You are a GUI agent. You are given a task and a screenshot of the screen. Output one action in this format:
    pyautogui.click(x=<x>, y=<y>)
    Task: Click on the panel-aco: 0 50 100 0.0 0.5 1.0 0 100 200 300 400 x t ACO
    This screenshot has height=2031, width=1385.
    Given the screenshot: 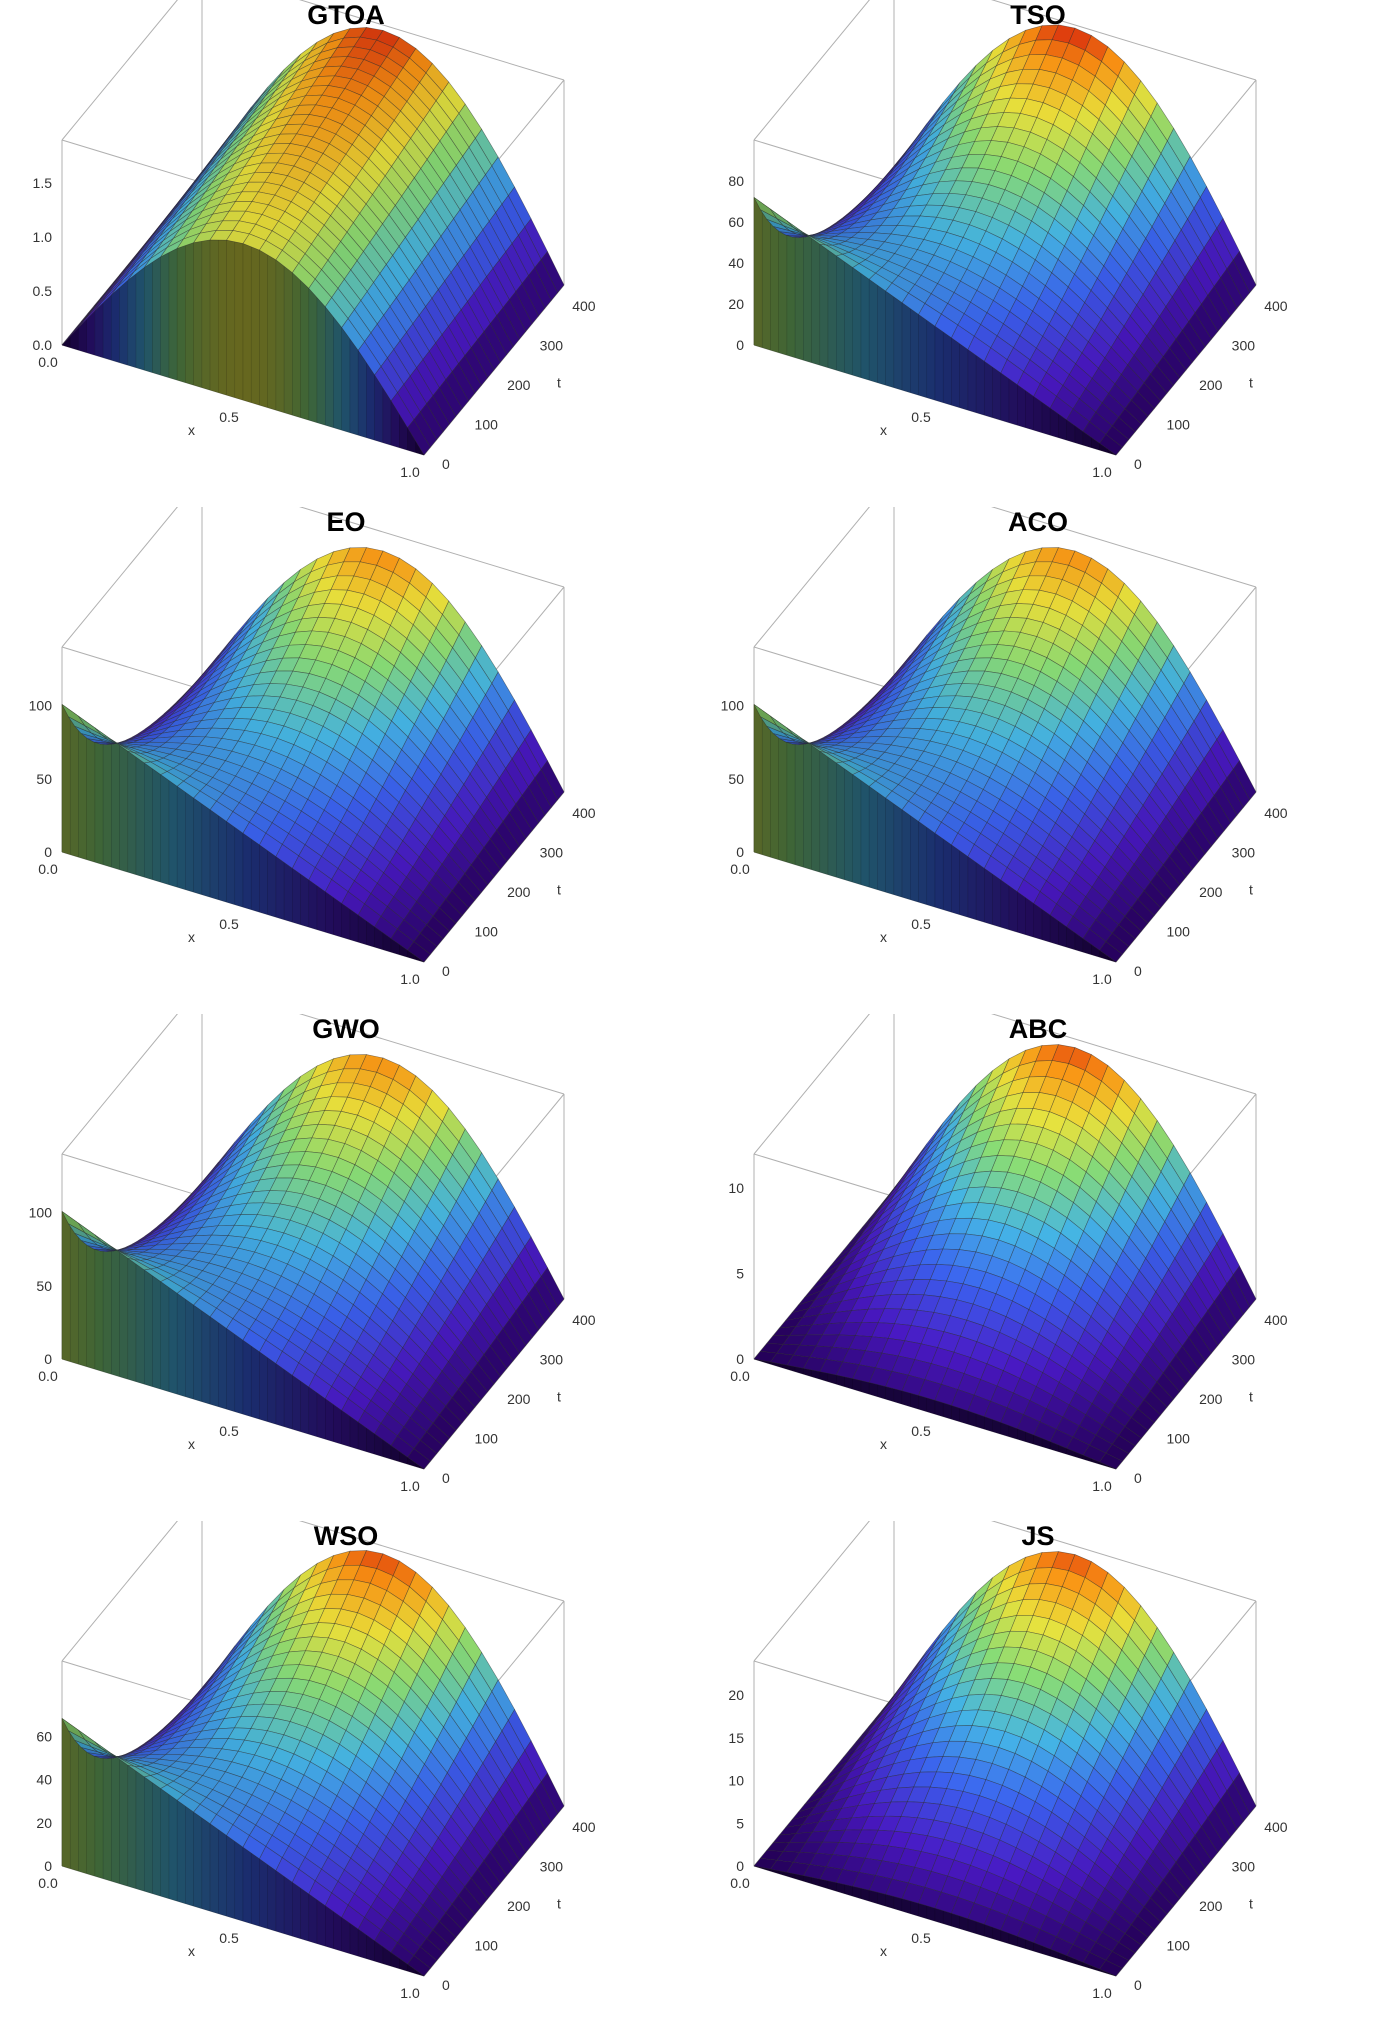 What is the action you would take?
    pyautogui.click(x=1038, y=760)
    